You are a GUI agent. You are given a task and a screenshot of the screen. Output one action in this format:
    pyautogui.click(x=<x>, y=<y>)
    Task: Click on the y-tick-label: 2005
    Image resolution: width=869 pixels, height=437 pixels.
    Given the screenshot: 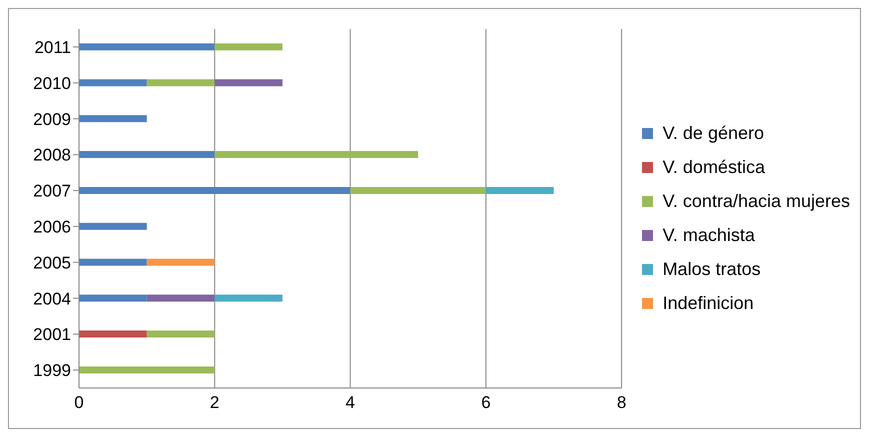 What is the action you would take?
    pyautogui.click(x=52, y=262)
    